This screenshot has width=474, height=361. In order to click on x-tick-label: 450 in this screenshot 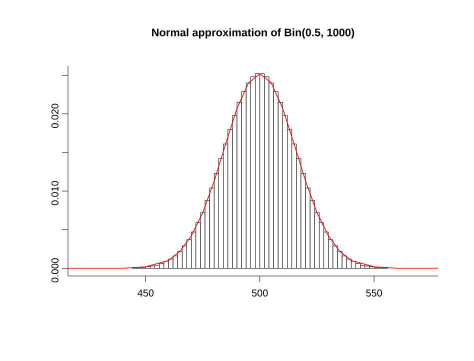, I will do `click(146, 293)`.